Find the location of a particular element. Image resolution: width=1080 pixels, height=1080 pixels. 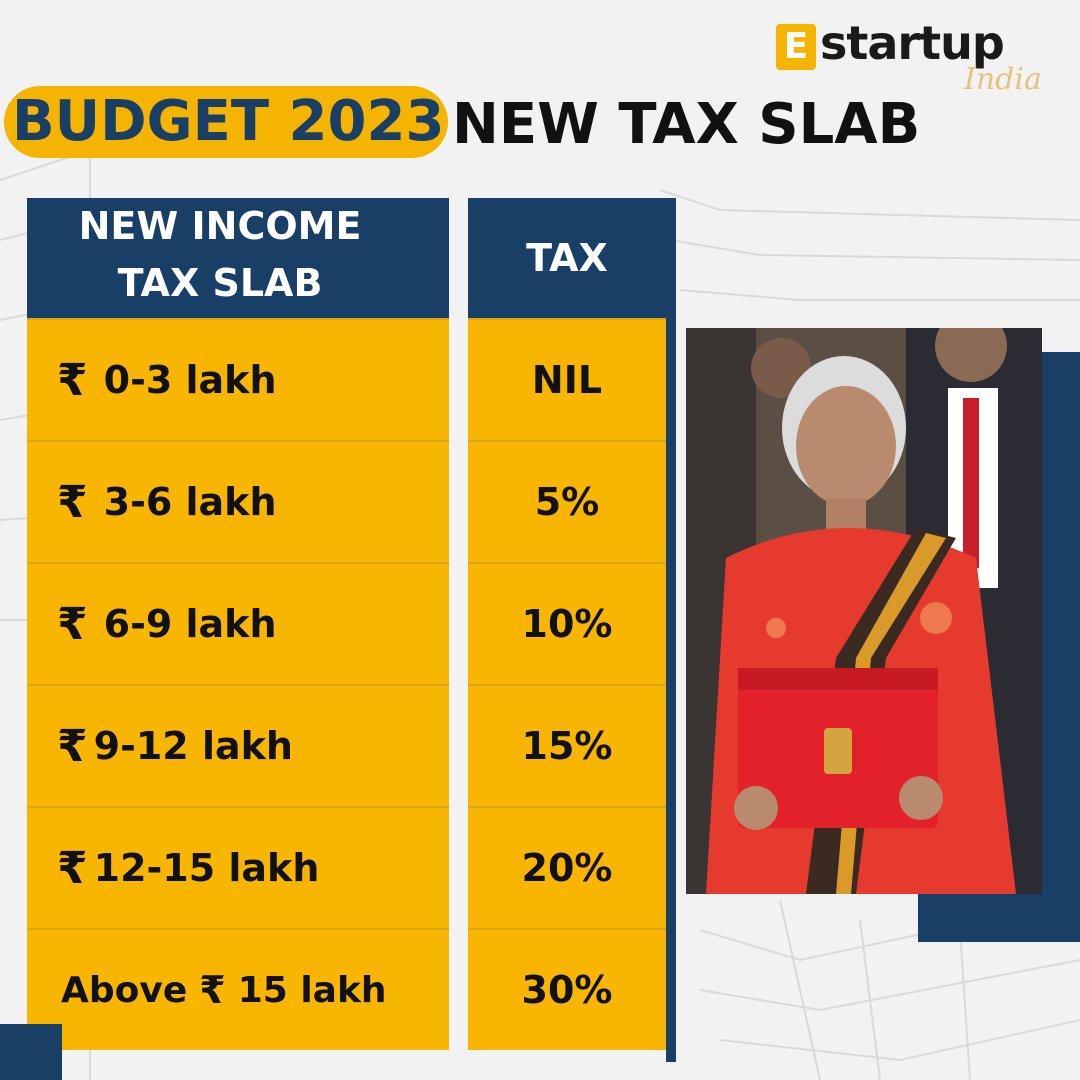

estartup-logo: E startup India is located at coordinates (921, 59).